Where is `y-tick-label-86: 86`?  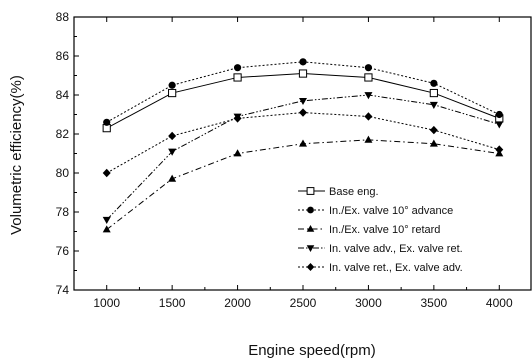 y-tick-label-86: 86 is located at coordinates (63, 56).